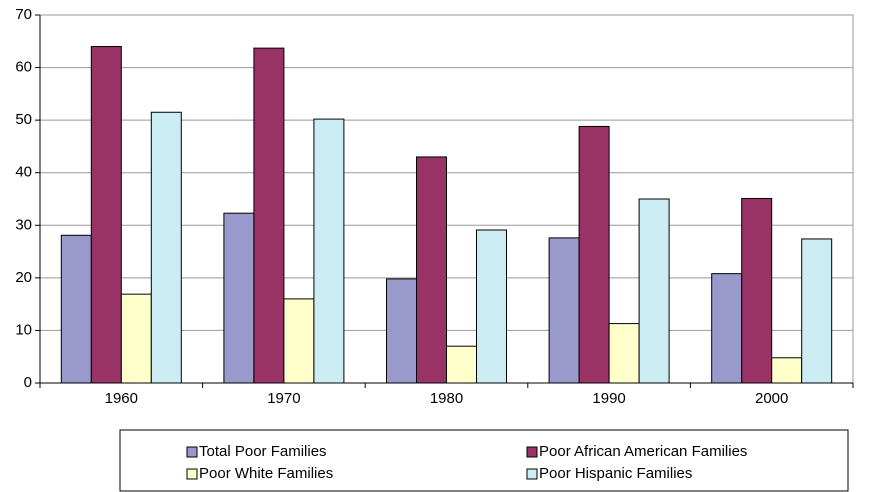 This screenshot has width=870, height=492. What do you see at coordinates (608, 398) in the screenshot?
I see `x-tick-label: 1990` at bounding box center [608, 398].